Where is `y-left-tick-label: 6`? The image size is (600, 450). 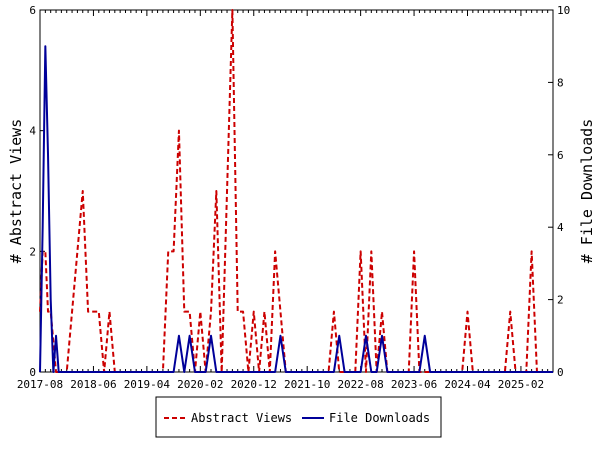
y-left-tick-label: 6 is located at coordinates (32, 10).